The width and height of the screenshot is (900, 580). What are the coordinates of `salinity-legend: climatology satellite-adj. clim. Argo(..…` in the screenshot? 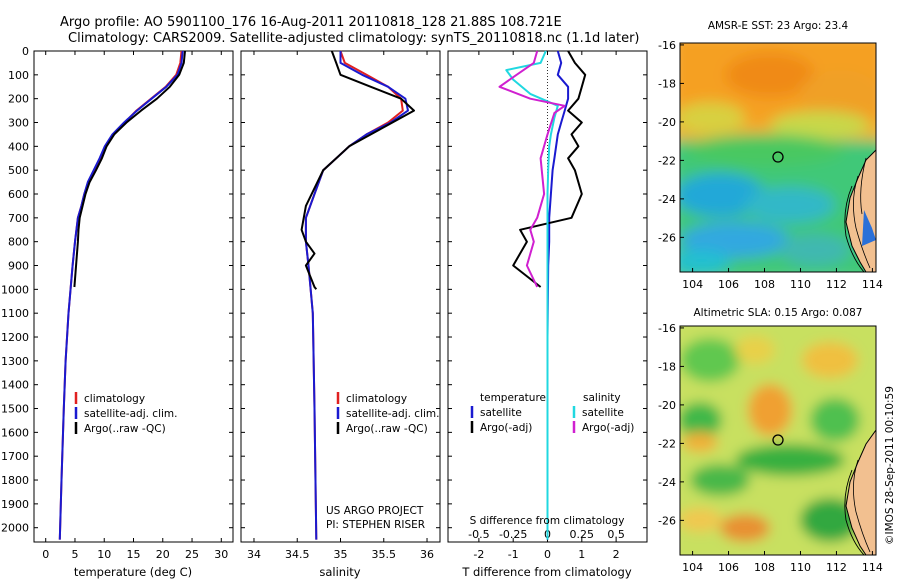 It's located at (387, 413).